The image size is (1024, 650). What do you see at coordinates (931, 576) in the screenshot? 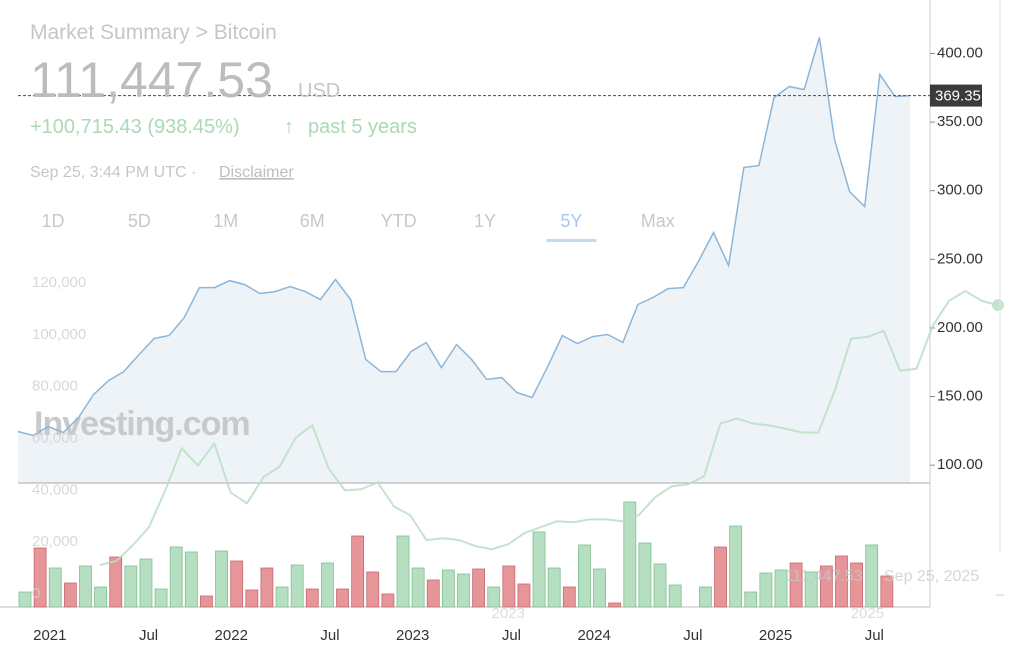
I see `hover-date: Sep 25, 2025` at bounding box center [931, 576].